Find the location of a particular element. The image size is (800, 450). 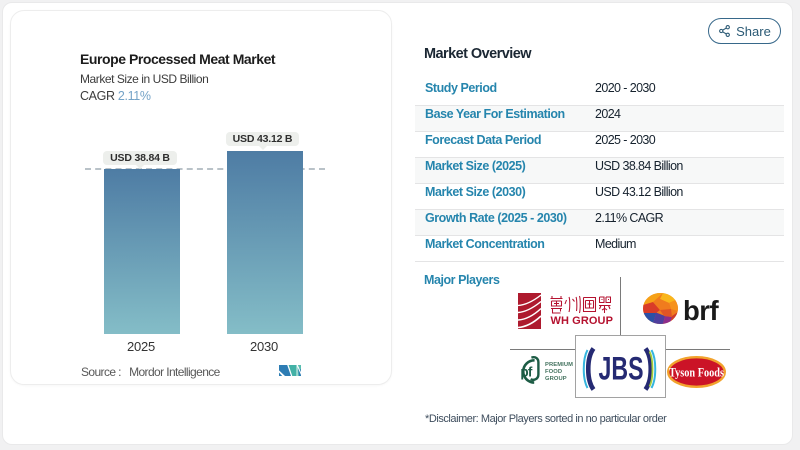

svg-text: pf is located at coordinates (526, 371).